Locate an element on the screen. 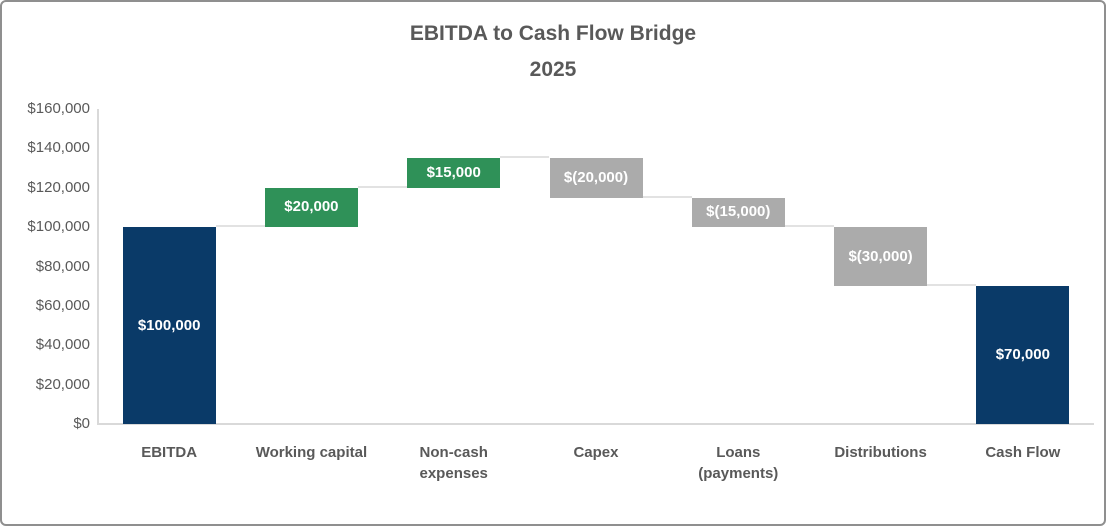 This screenshot has width=1106, height=526. y-axis-tick-label: $60,000 is located at coordinates (62, 305).